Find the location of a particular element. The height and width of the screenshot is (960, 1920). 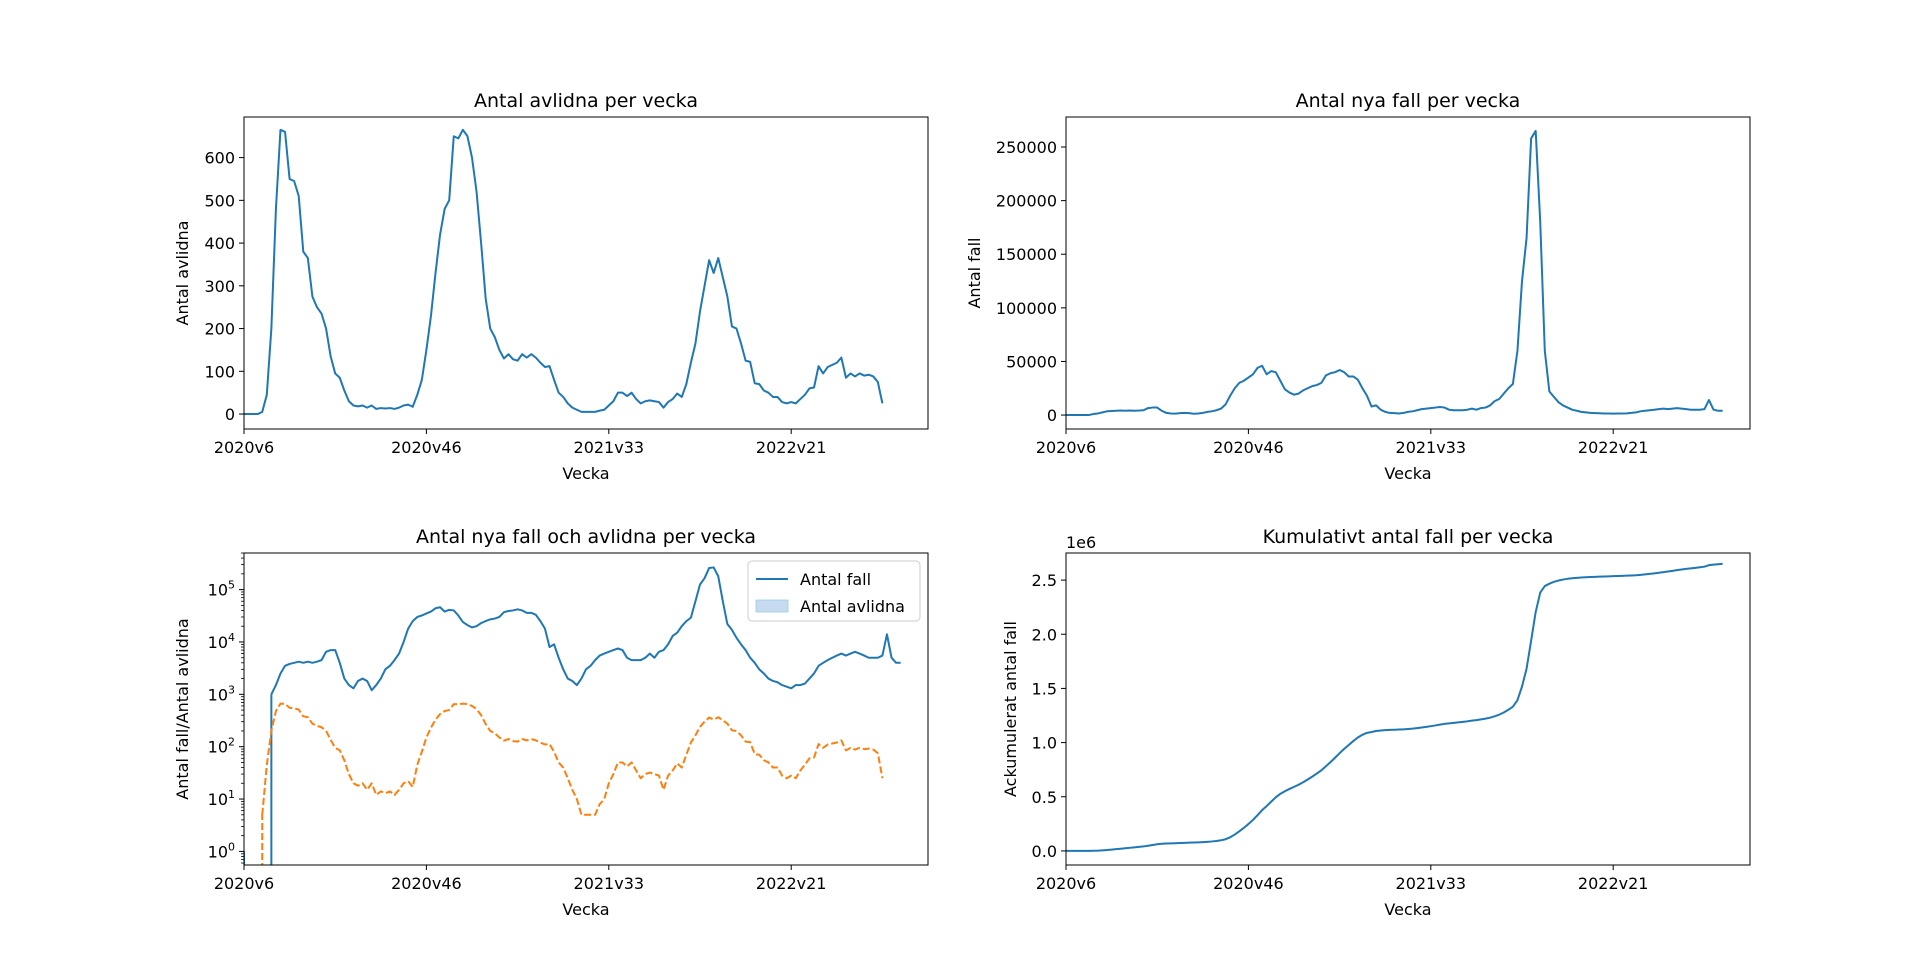

y-tick-label: 1.5 is located at coordinates (1044, 688).